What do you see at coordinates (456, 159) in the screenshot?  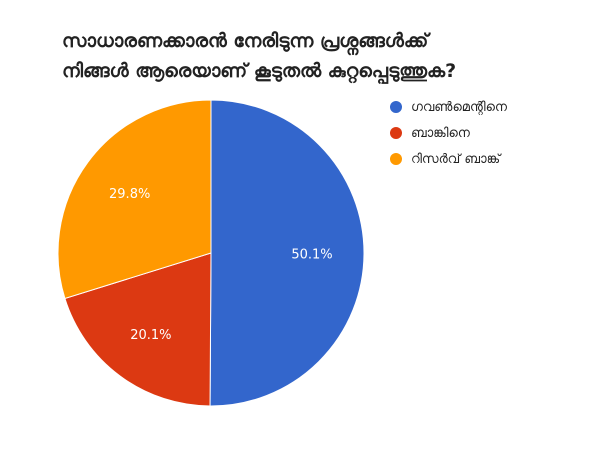 I see `legend-label-reserve-bank: റിസർവ് ബാങ്ക്` at bounding box center [456, 159].